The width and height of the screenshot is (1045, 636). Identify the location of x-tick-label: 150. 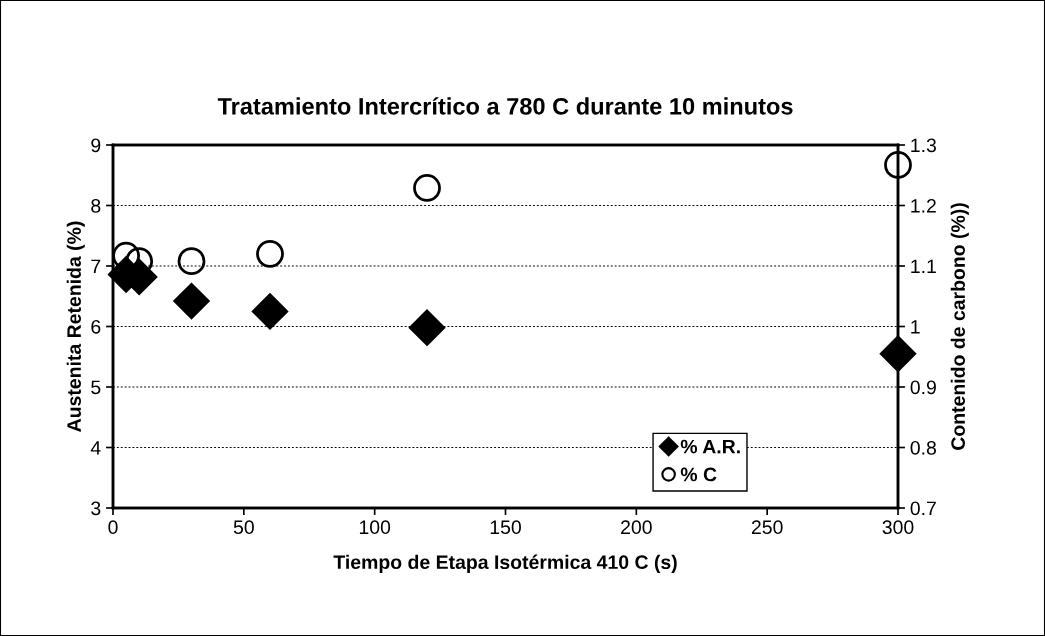
(505, 527).